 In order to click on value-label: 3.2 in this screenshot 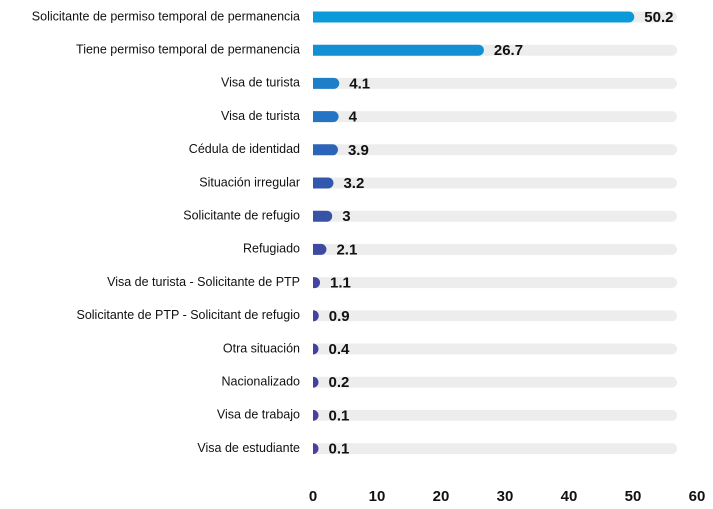, I will do `click(353, 183)`.